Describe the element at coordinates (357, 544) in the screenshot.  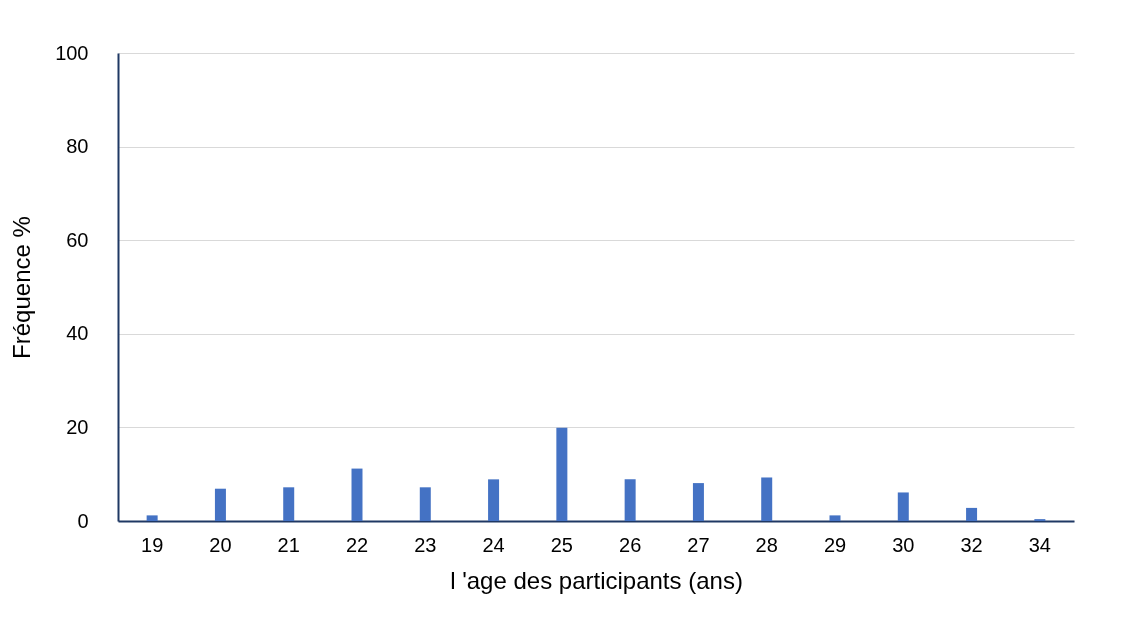
I see `x-tick-label: 22` at that location.